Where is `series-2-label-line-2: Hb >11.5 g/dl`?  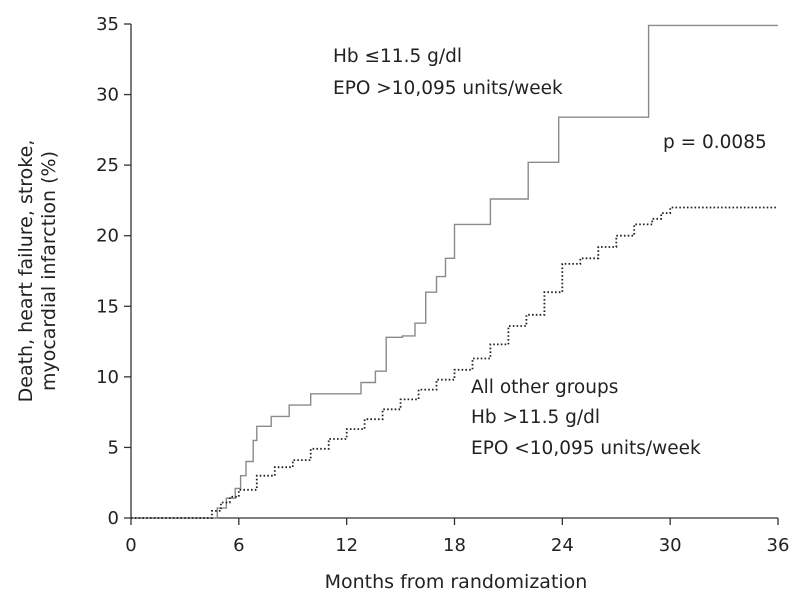
series-2-label-line-2: Hb >11.5 g/dl is located at coordinates (535, 417).